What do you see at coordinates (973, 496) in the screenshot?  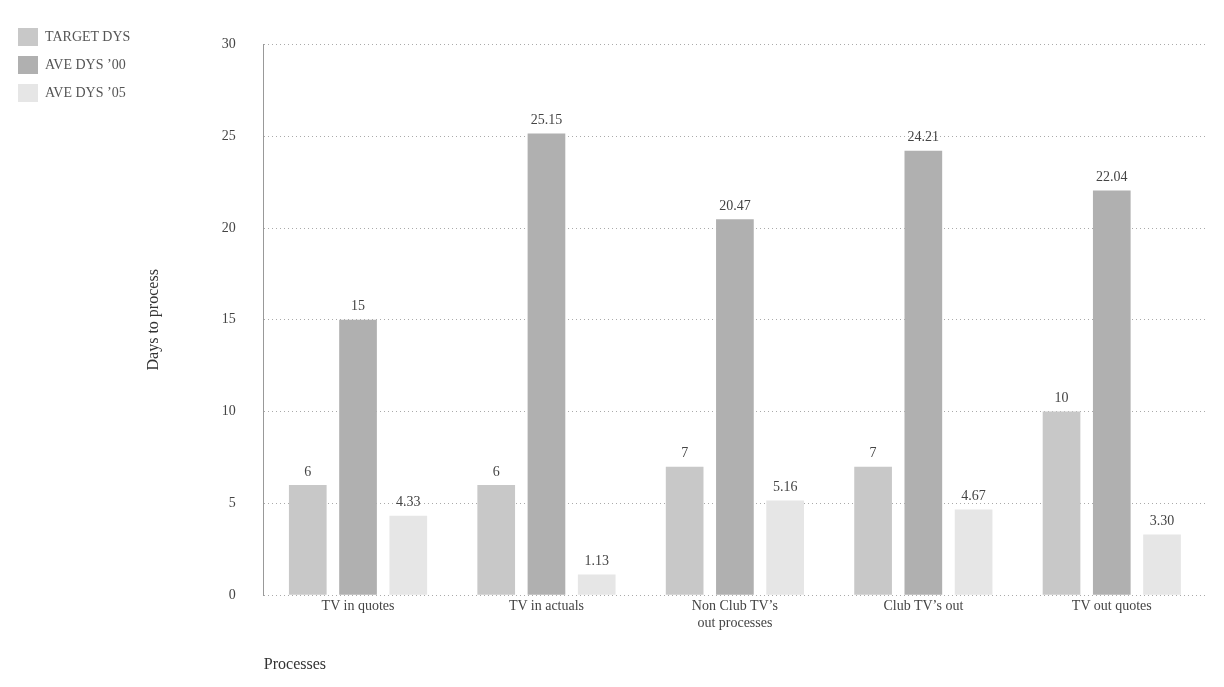 I see `data-label: 4.67` at bounding box center [973, 496].